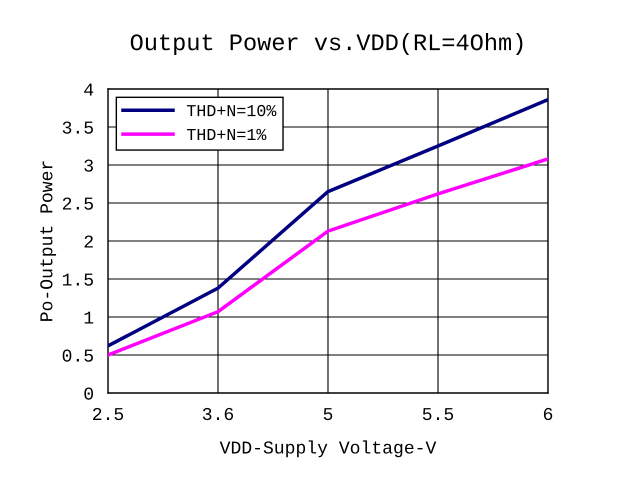 The width and height of the screenshot is (618, 493). Describe the element at coordinates (231, 110) in the screenshot. I see `legend-label: THD+N=10%` at that location.